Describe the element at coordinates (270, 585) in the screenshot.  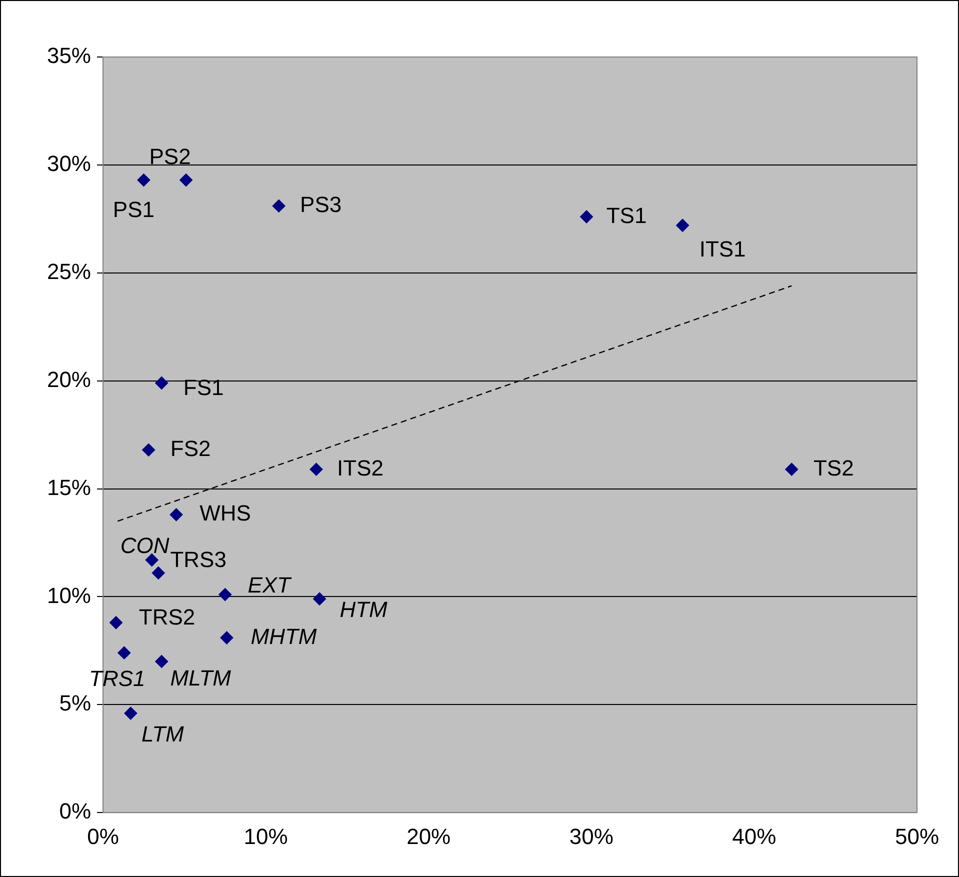
I see `annotation: EXT` at that location.